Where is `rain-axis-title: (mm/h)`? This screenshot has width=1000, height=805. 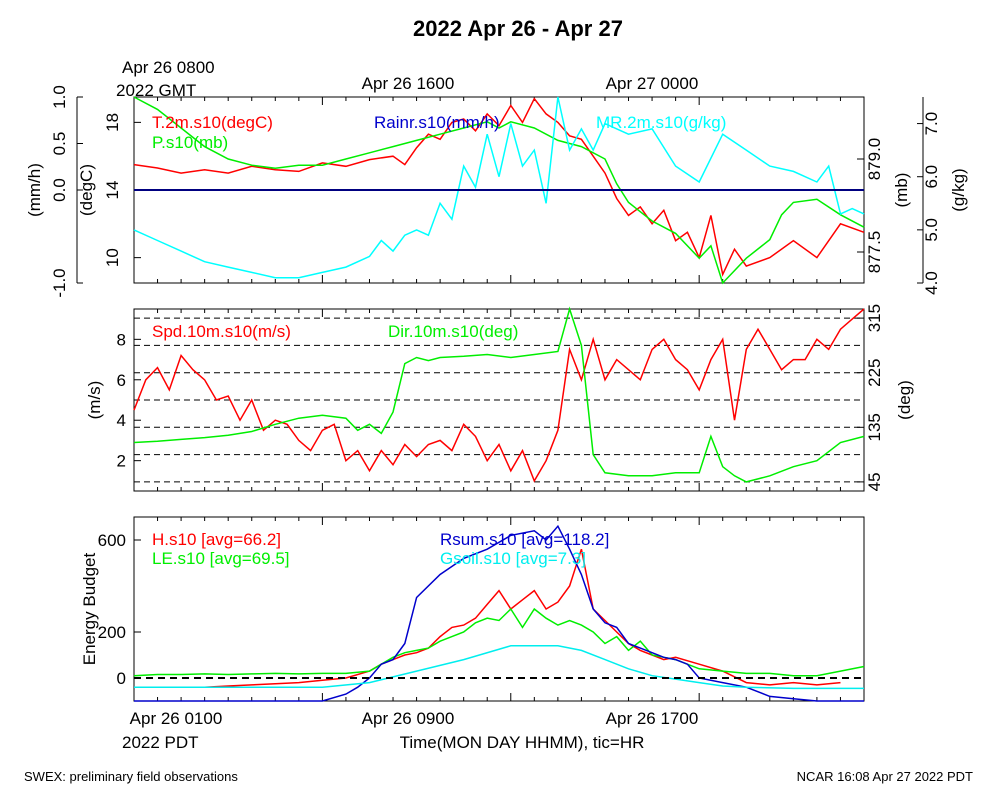
rain-axis-title: (mm/h) is located at coordinates (34, 190).